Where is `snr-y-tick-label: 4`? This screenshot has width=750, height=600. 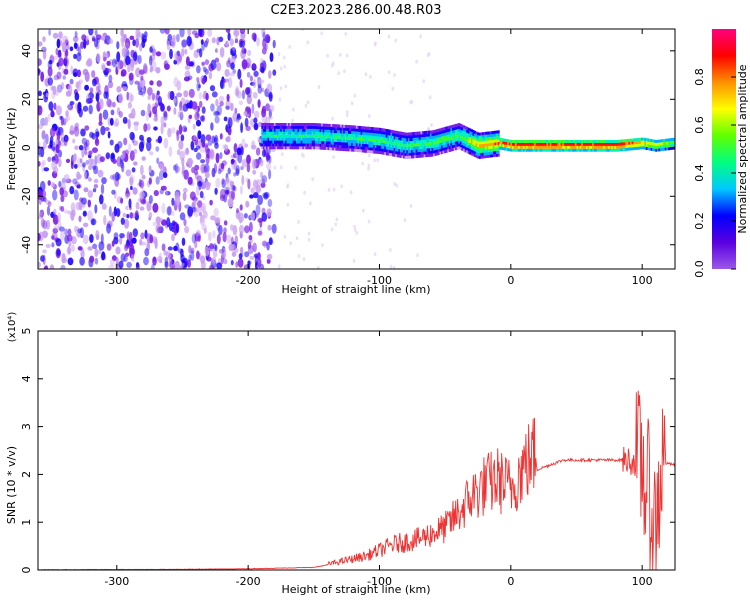
snr-y-tick-label: 4 is located at coordinates (26, 378).